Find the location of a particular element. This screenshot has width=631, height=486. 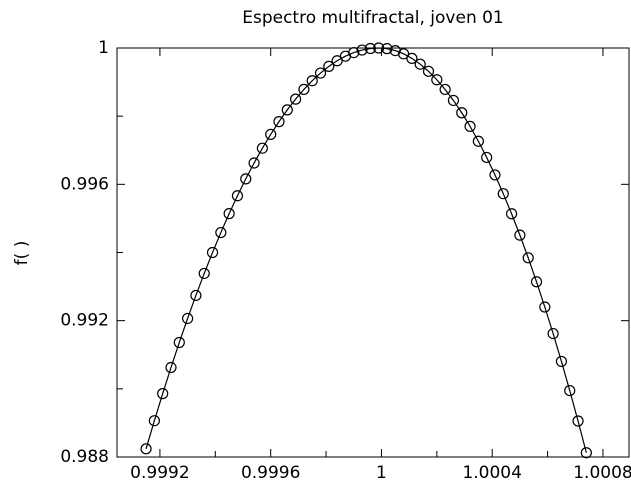

x-tick-label: 1 is located at coordinates (381, 473).